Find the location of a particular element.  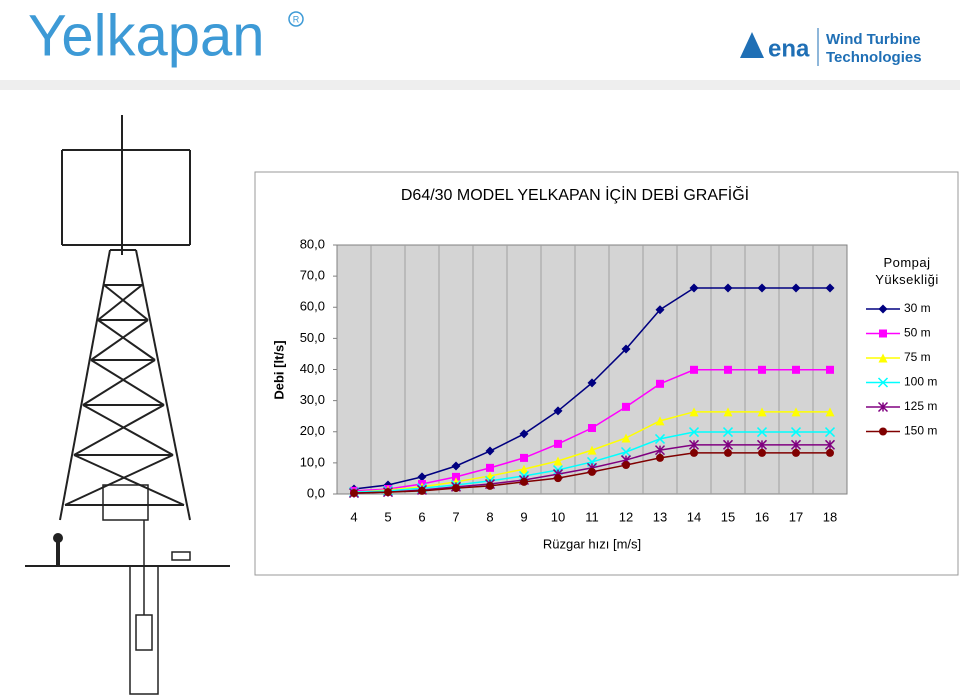

legend-label: 100 m is located at coordinates (920, 382).